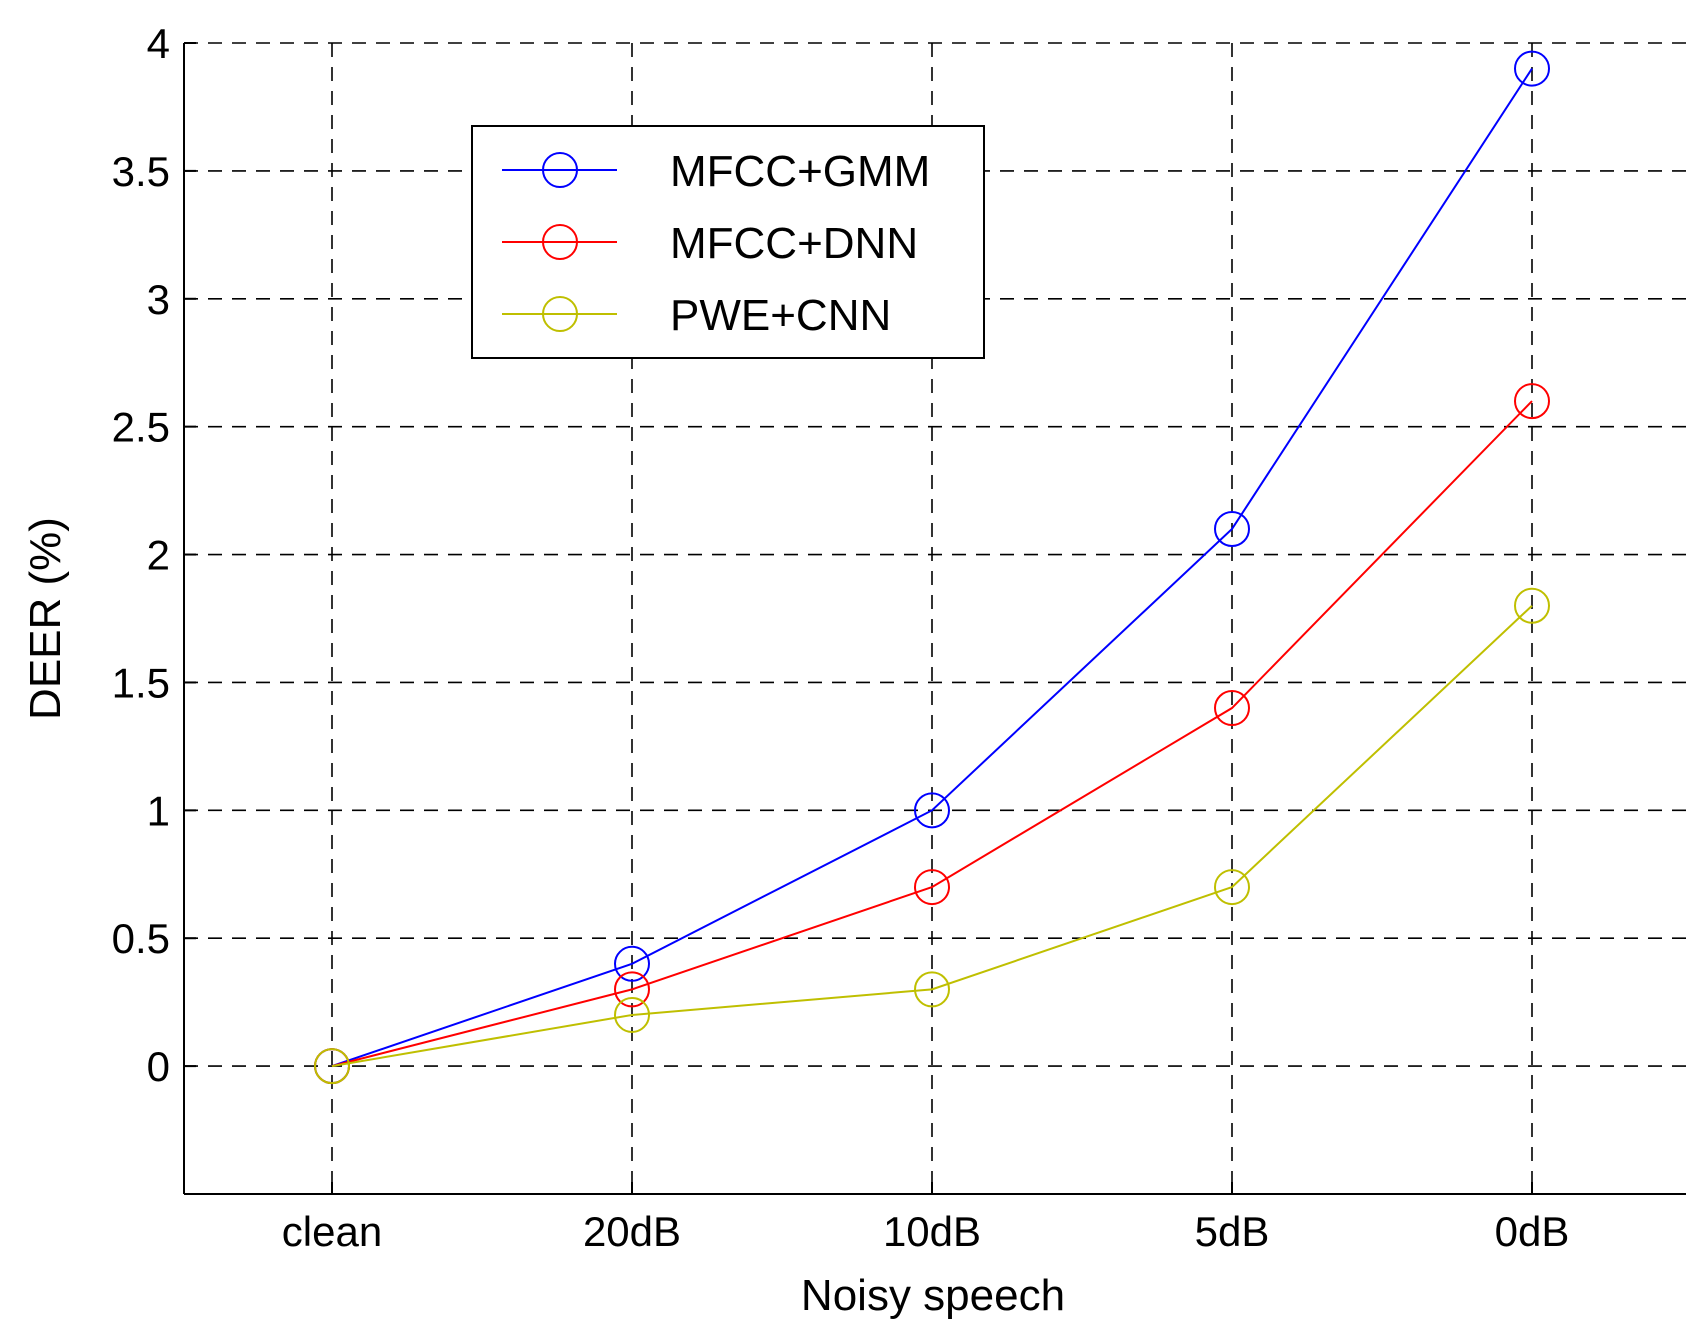 The height and width of the screenshot is (1336, 1701). I want to click on legend-label: PWE+CNN, so click(780, 315).